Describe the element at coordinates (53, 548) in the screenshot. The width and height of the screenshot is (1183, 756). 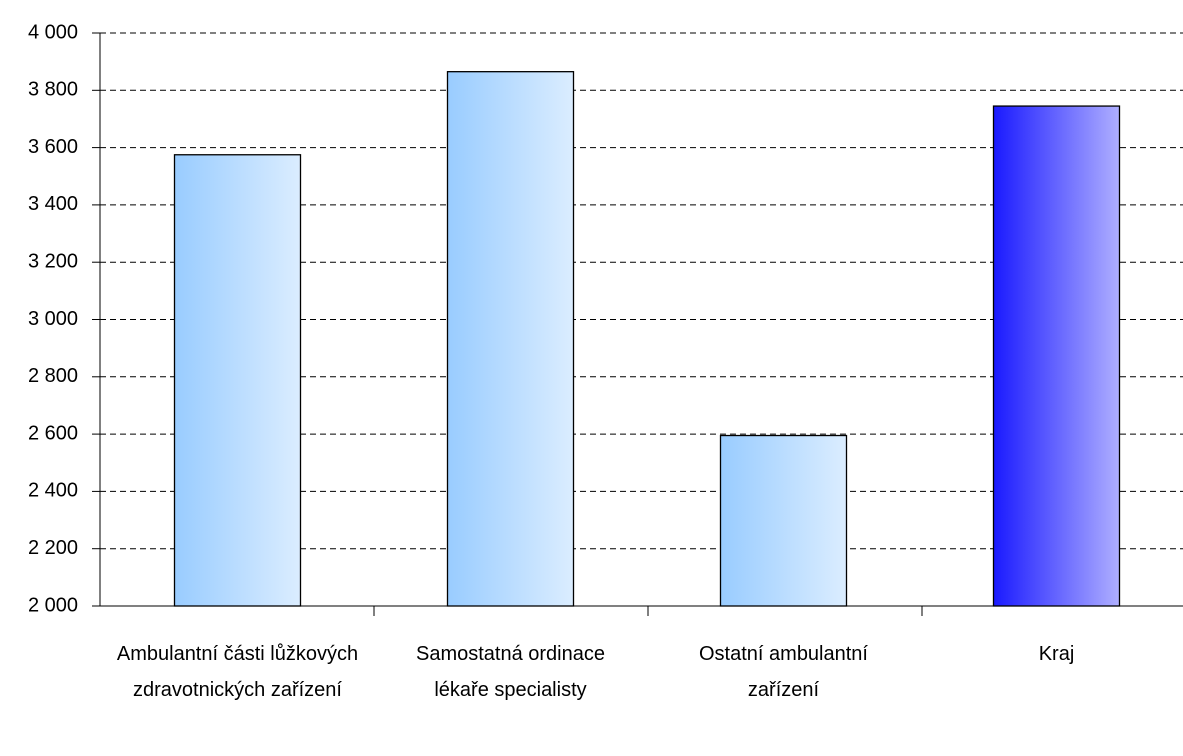
I see `y-tick-label: 2 200` at that location.